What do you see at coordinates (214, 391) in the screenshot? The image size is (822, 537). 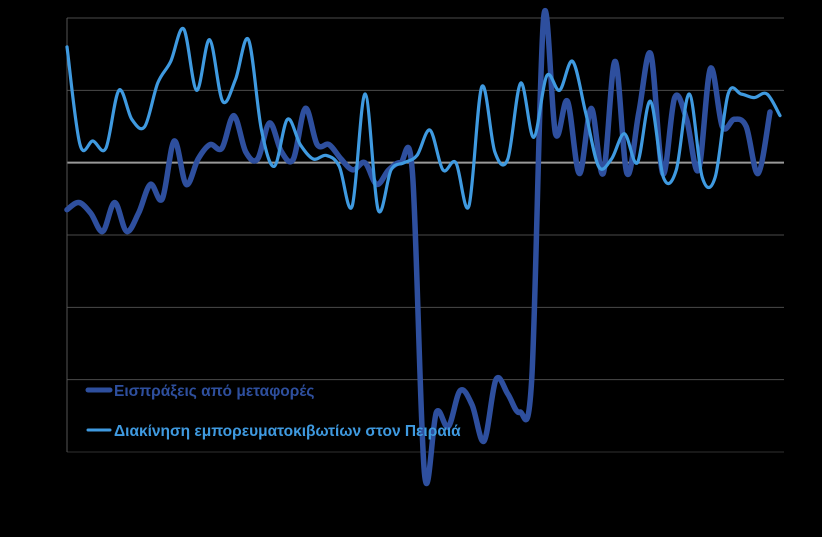 I see `legend-label-series-1: Εισπράξεις από μεταφορές` at bounding box center [214, 391].